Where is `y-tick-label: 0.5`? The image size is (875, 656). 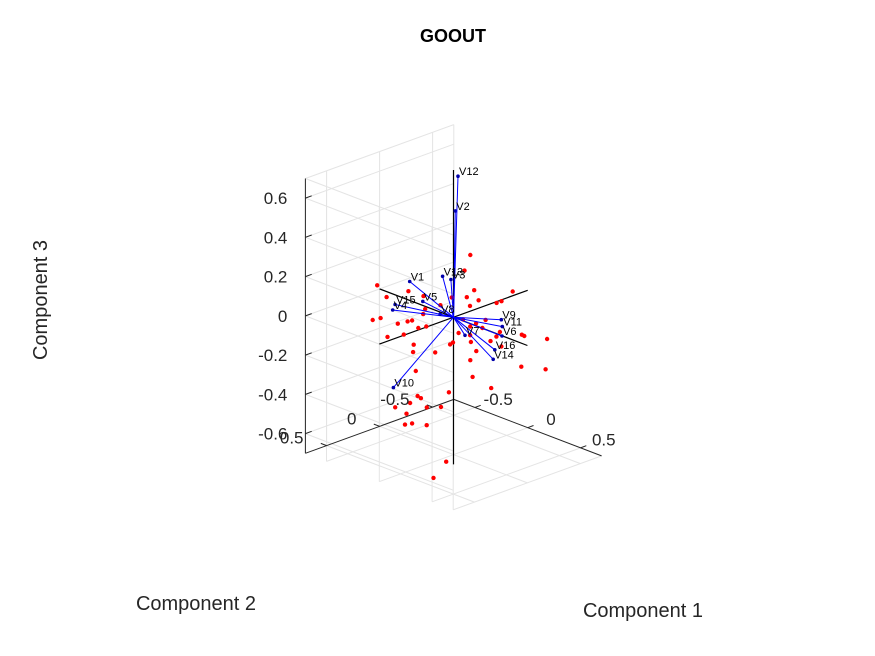
y-tick-label: 0.5 is located at coordinates (292, 438).